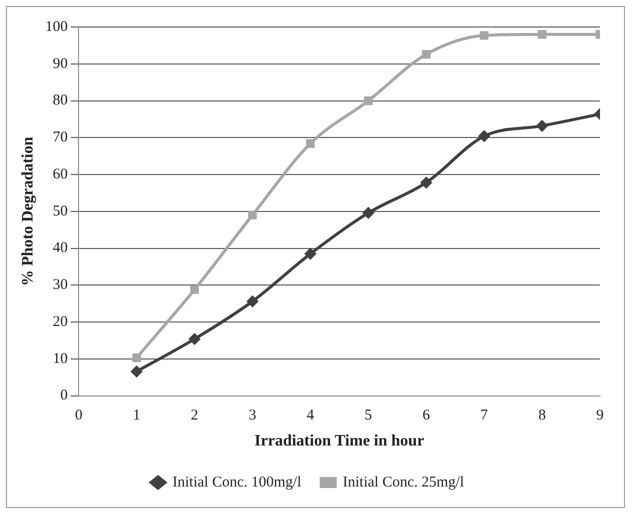 This screenshot has width=633, height=516. I want to click on y-tick-label: 100, so click(56, 26).